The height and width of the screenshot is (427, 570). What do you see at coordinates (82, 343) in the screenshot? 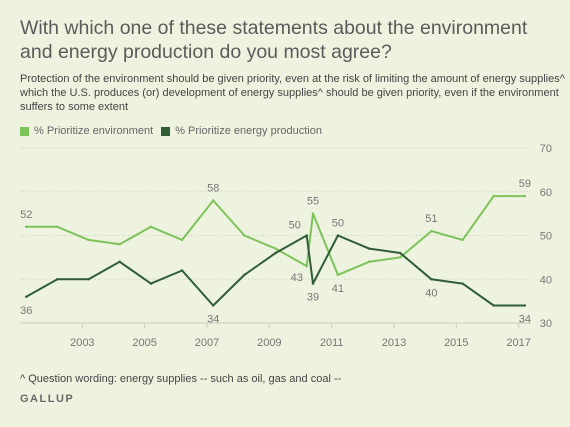
I see `x-tick-label: 2003` at bounding box center [82, 343].